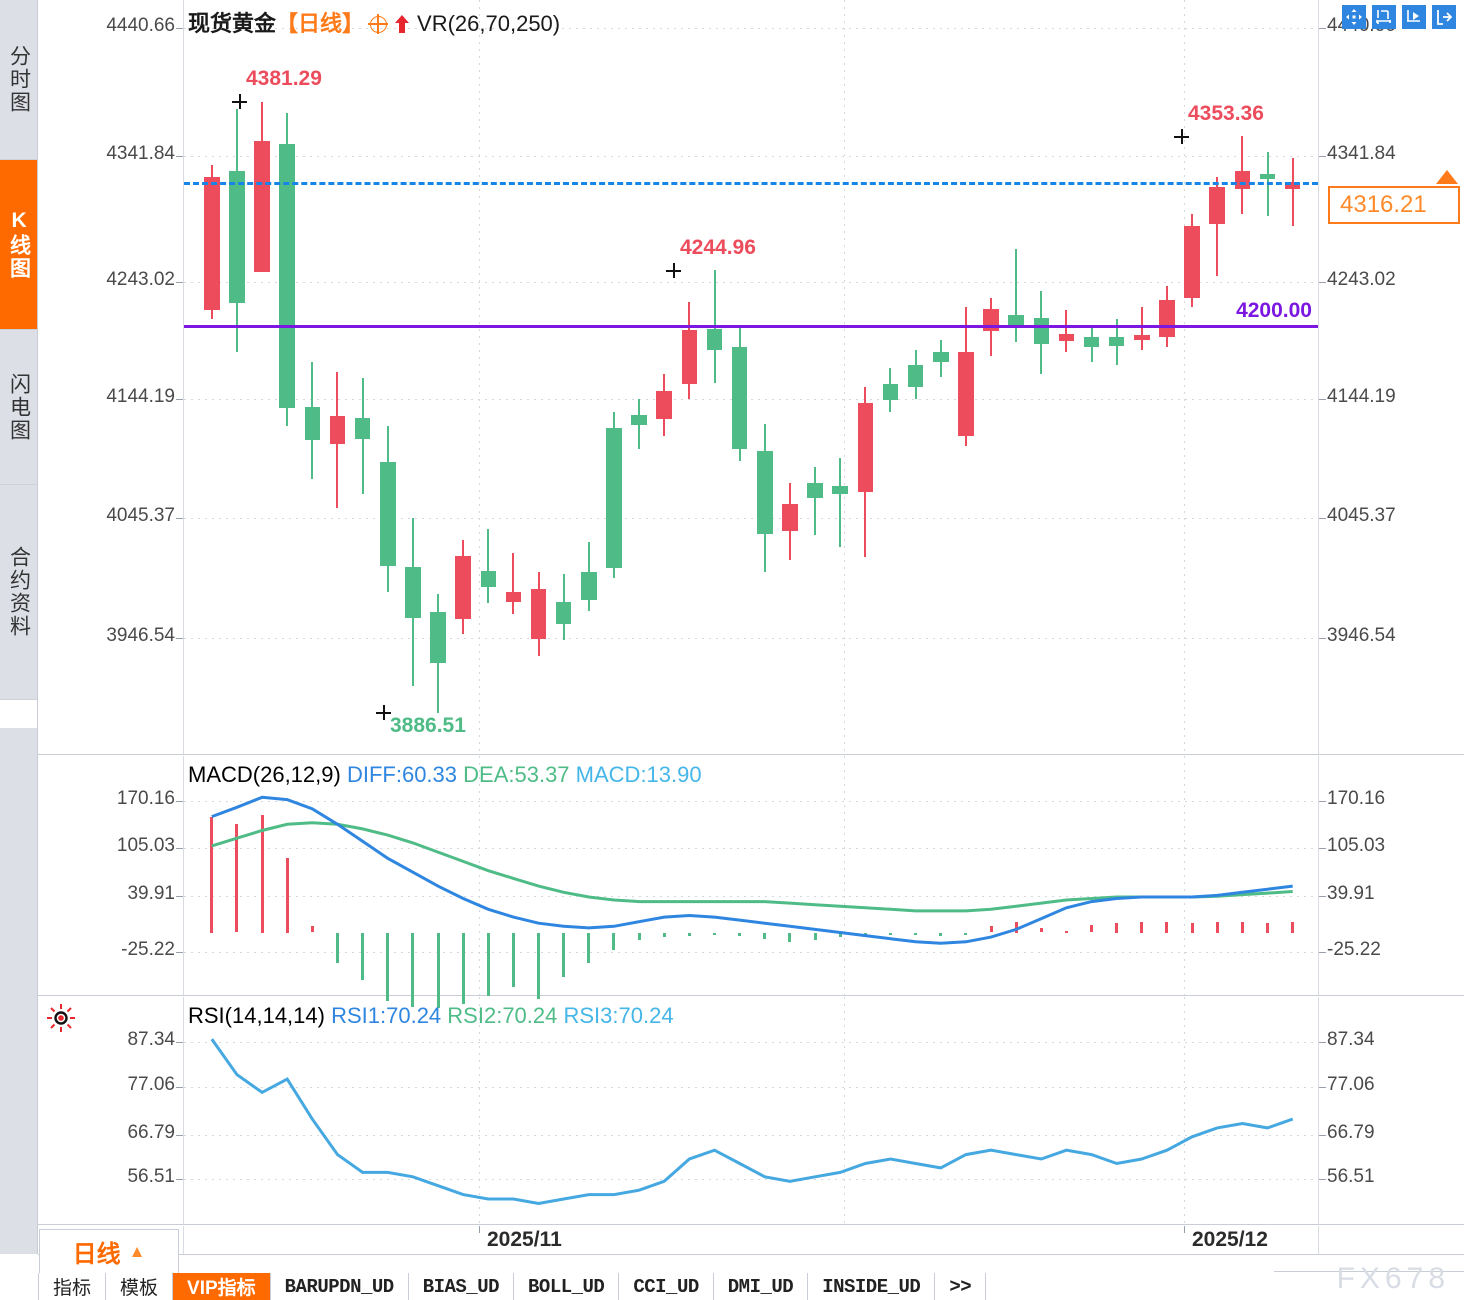  What do you see at coordinates (18, 407) in the screenshot?
I see `sidebar-item-lightning: 闪电图` at bounding box center [18, 407].